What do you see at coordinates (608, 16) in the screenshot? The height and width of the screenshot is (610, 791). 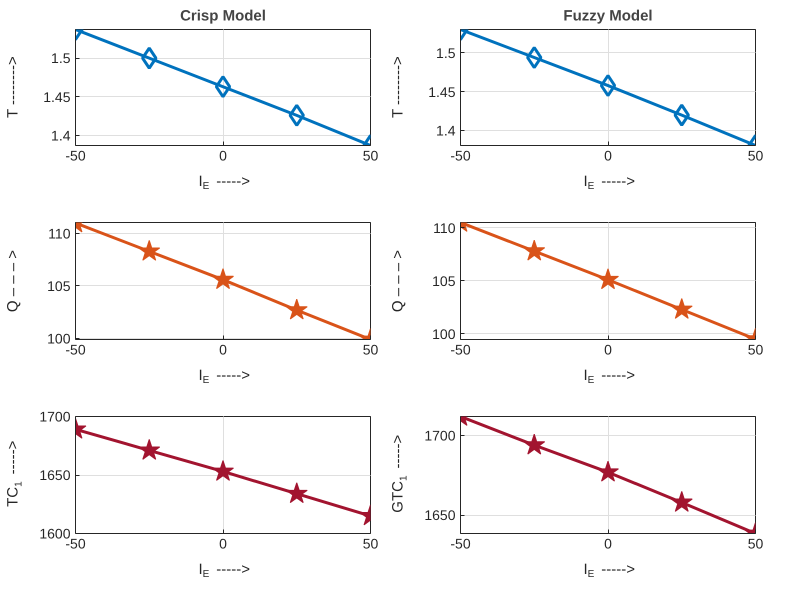 I see `chart-title: Fuzzy Model` at bounding box center [608, 16].